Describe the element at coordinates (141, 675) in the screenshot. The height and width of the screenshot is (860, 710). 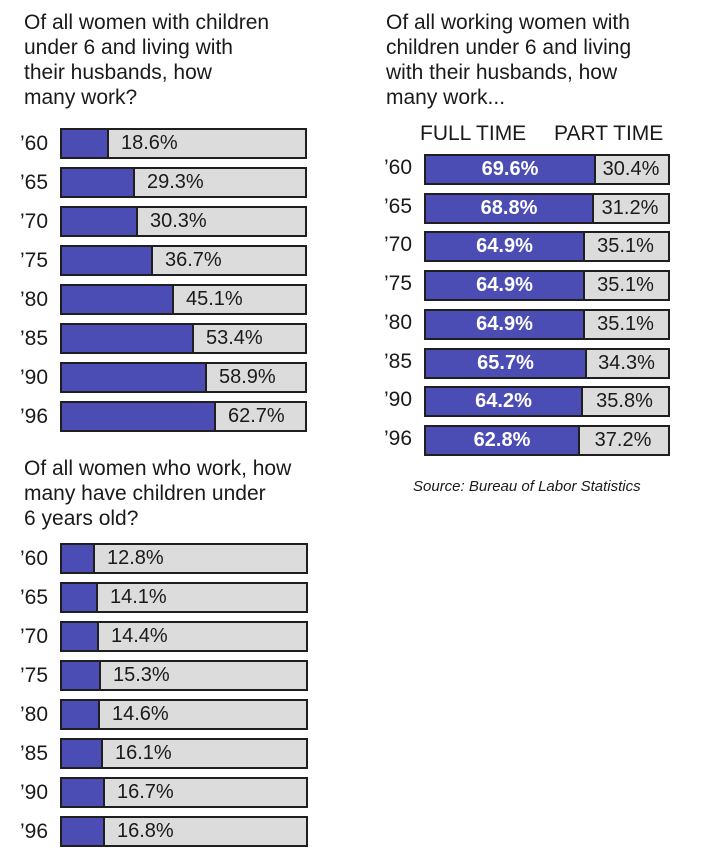
I see `value-label: 15.3%` at that location.